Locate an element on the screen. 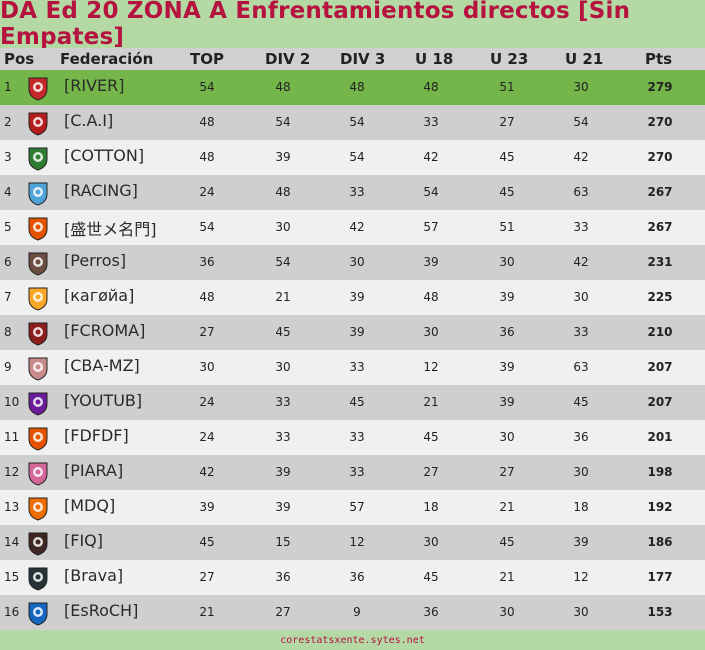  cell-div2: 39 is located at coordinates (283, 472).